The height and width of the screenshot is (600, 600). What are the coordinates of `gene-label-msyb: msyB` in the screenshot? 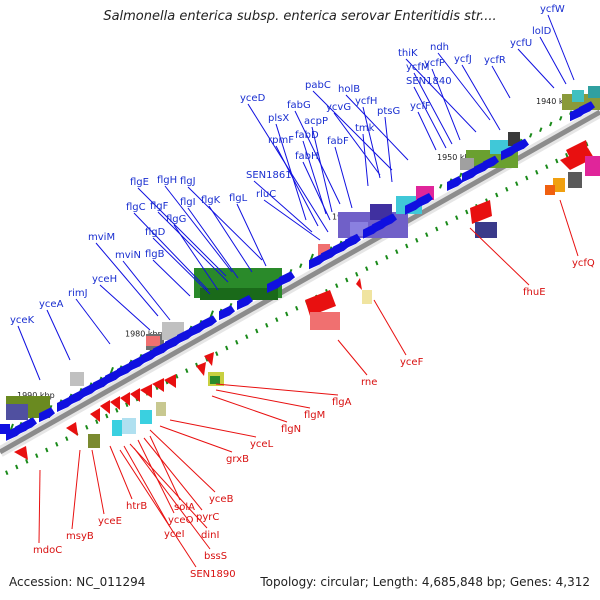 It's located at (80, 536).